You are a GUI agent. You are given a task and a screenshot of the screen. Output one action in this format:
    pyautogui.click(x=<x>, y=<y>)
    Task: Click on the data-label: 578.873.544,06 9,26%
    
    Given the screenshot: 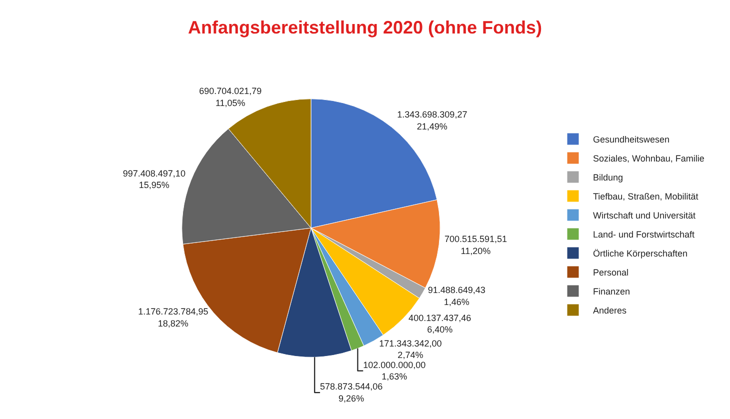 What is the action you would take?
    pyautogui.click(x=351, y=393)
    